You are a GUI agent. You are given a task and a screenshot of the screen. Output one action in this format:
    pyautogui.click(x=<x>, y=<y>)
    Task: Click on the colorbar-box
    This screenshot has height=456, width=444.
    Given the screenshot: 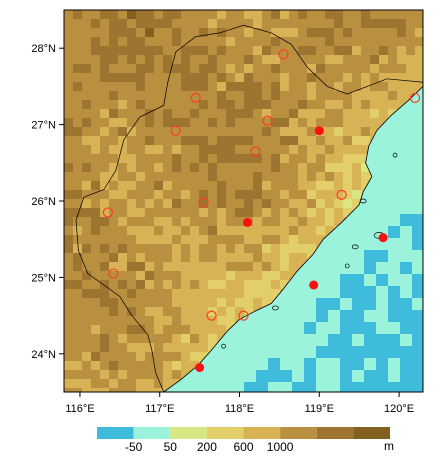 What is the action you would take?
    pyautogui.click(x=335, y=433)
    